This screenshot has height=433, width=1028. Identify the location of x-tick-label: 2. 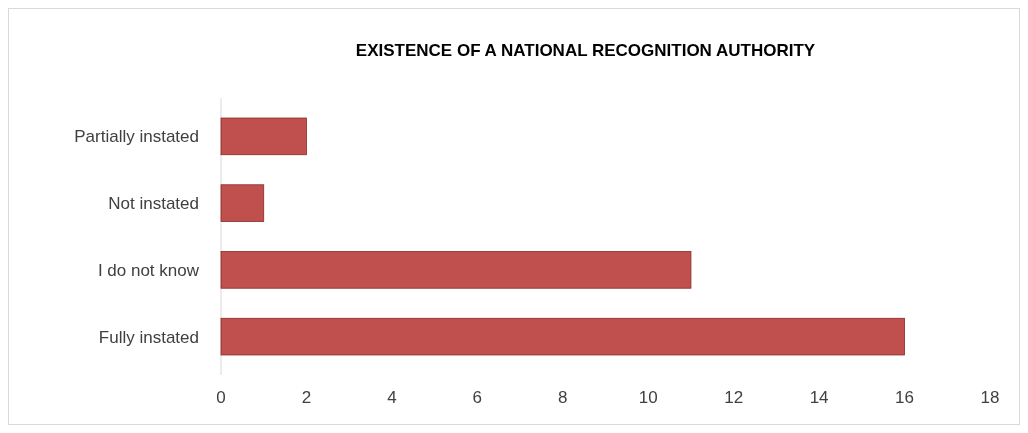
(306, 397).